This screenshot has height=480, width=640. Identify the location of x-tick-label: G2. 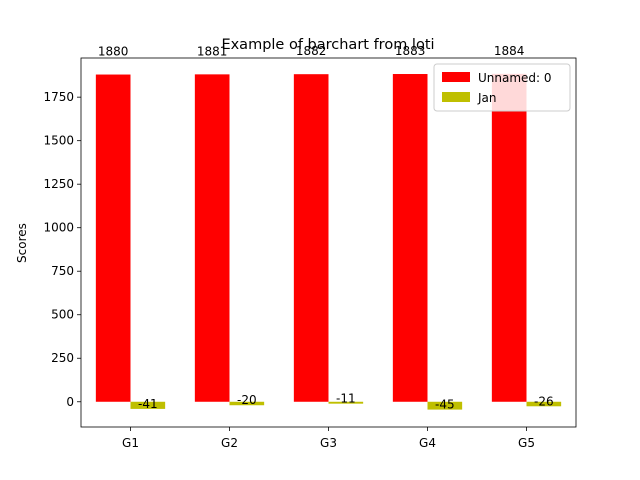
(229, 443).